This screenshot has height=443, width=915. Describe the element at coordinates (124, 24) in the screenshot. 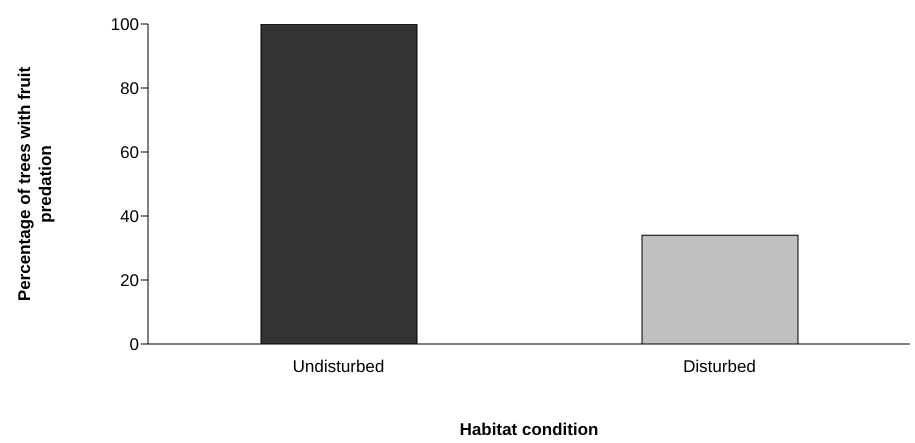

I see `y-tick-label: 100` at that location.